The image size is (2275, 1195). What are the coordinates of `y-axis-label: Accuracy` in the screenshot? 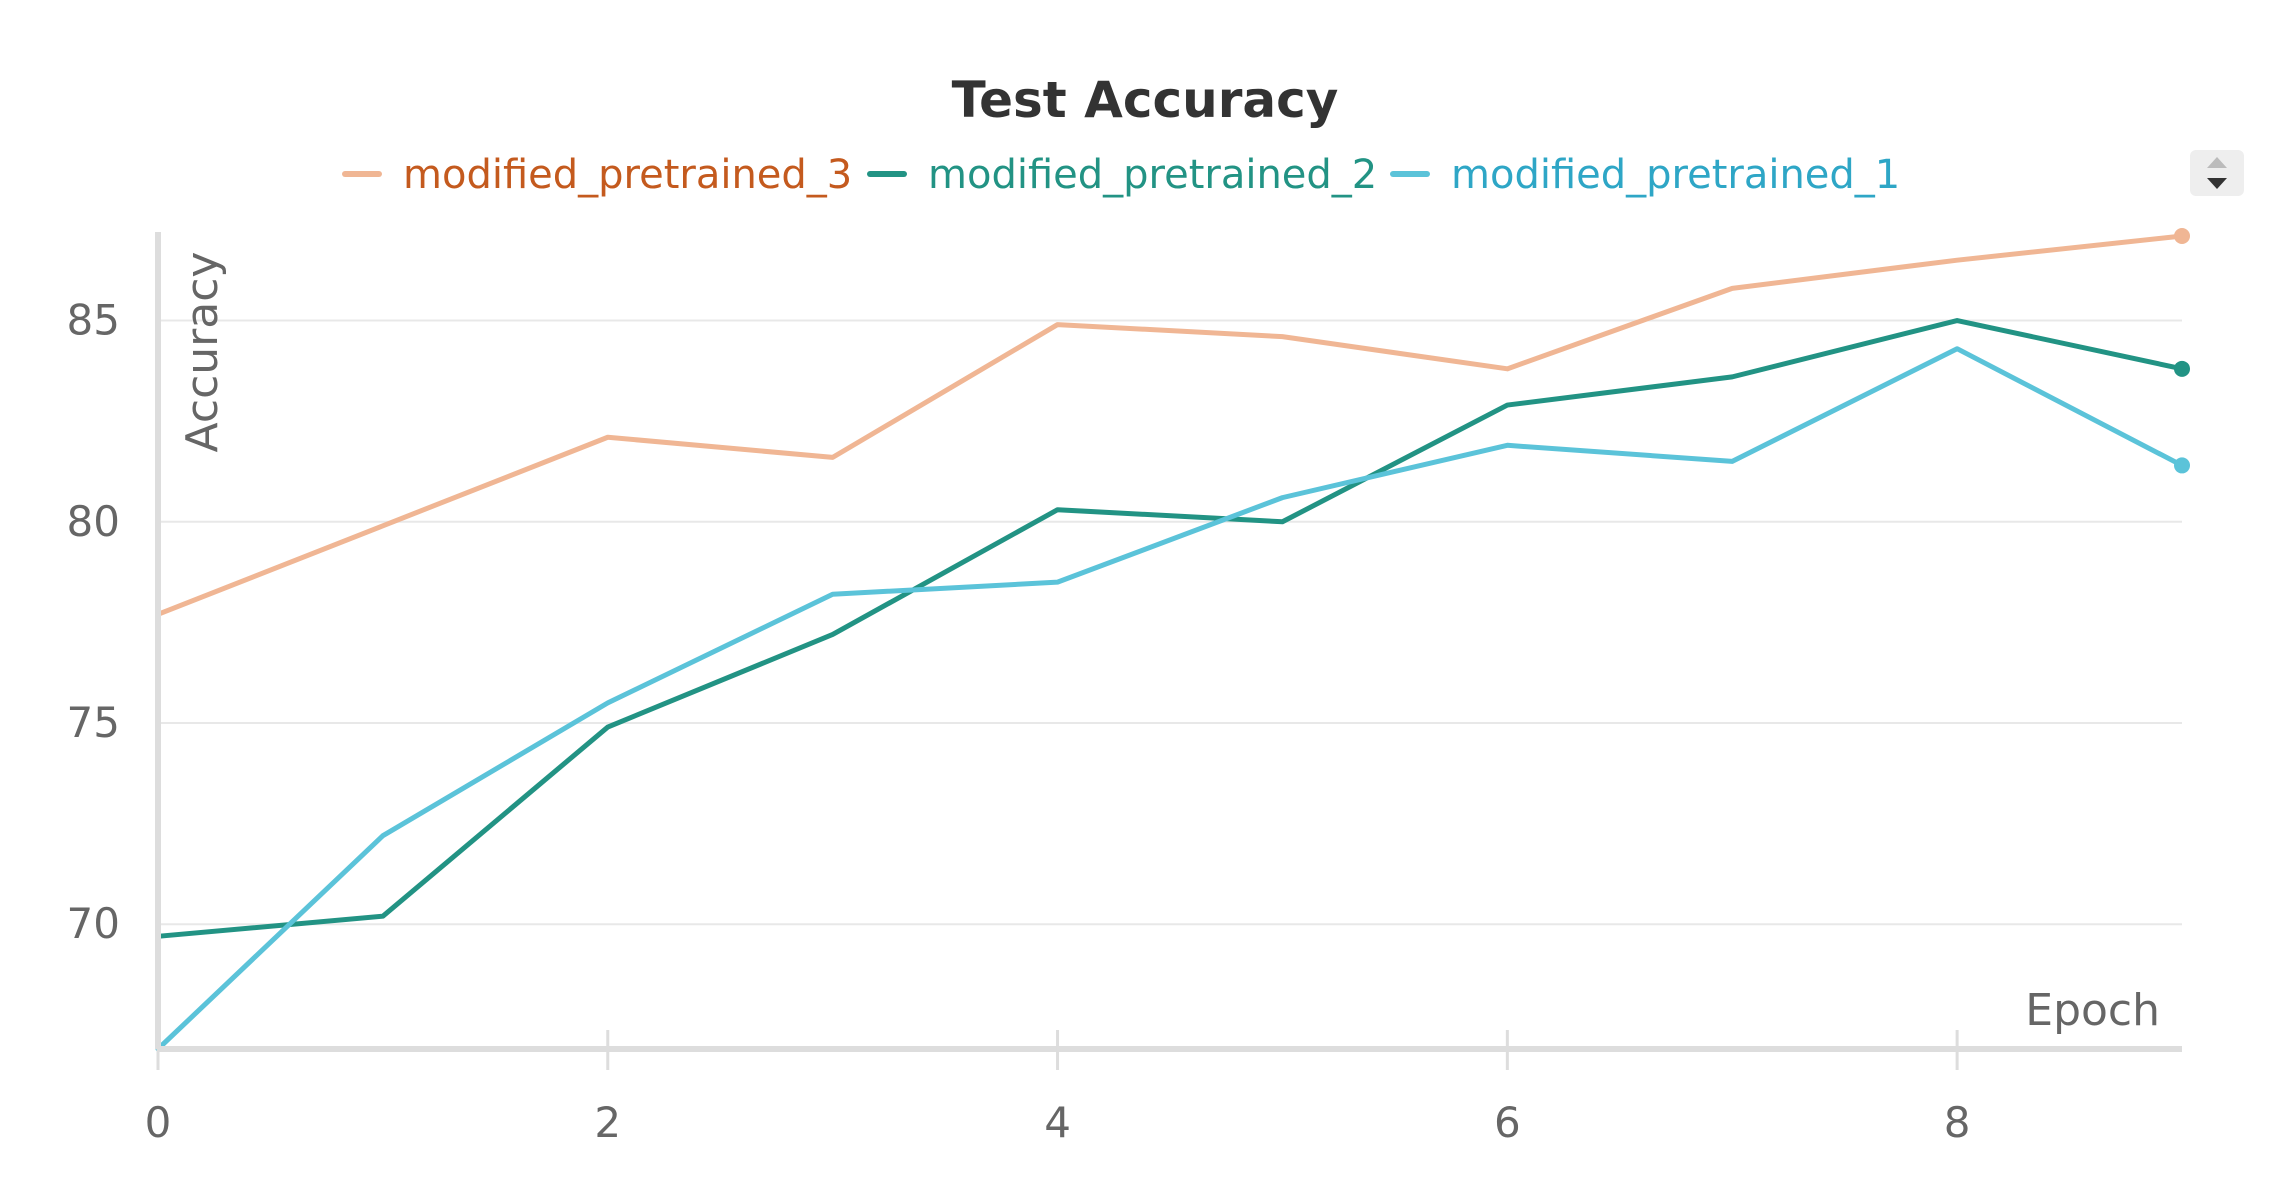 It's located at (202, 352).